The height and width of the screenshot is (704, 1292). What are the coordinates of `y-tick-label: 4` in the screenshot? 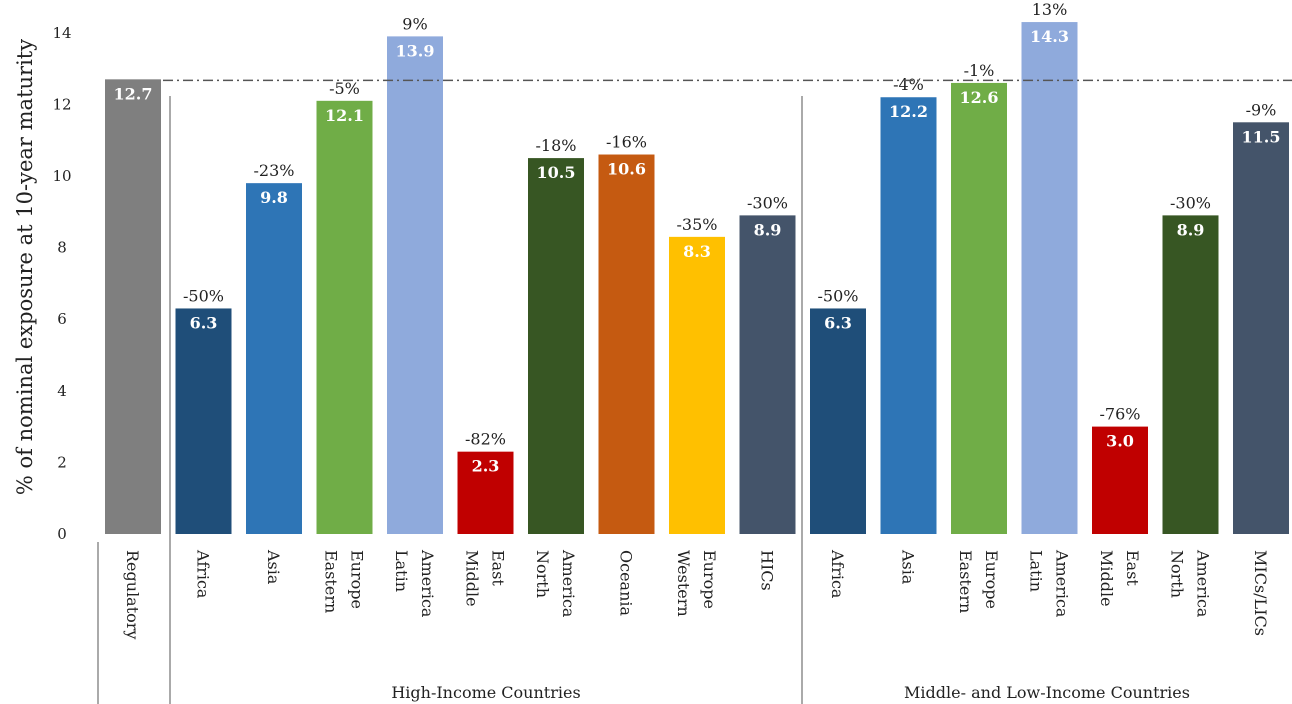 It's located at (62, 391).